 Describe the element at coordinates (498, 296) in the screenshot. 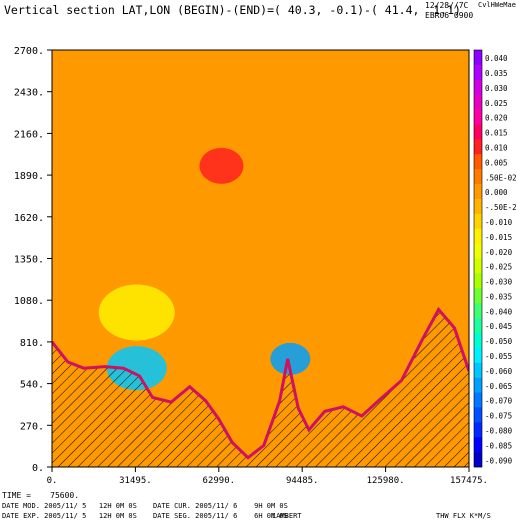

I see `colorbar-label: -0.035` at that location.